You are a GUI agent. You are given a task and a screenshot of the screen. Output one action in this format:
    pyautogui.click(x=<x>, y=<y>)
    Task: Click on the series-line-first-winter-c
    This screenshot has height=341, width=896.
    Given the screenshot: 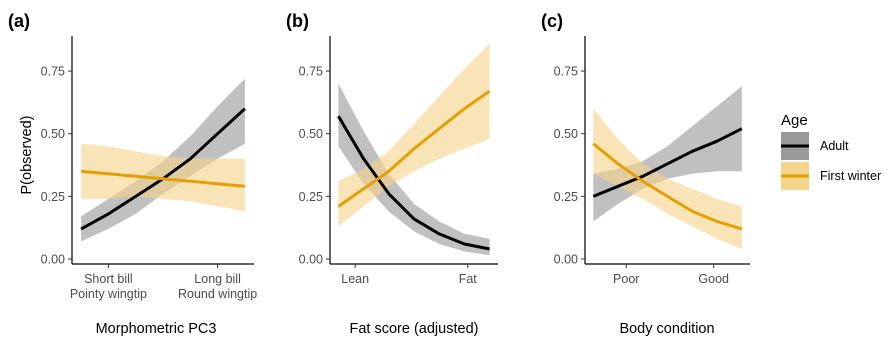 What is the action you would take?
    pyautogui.click(x=667, y=186)
    